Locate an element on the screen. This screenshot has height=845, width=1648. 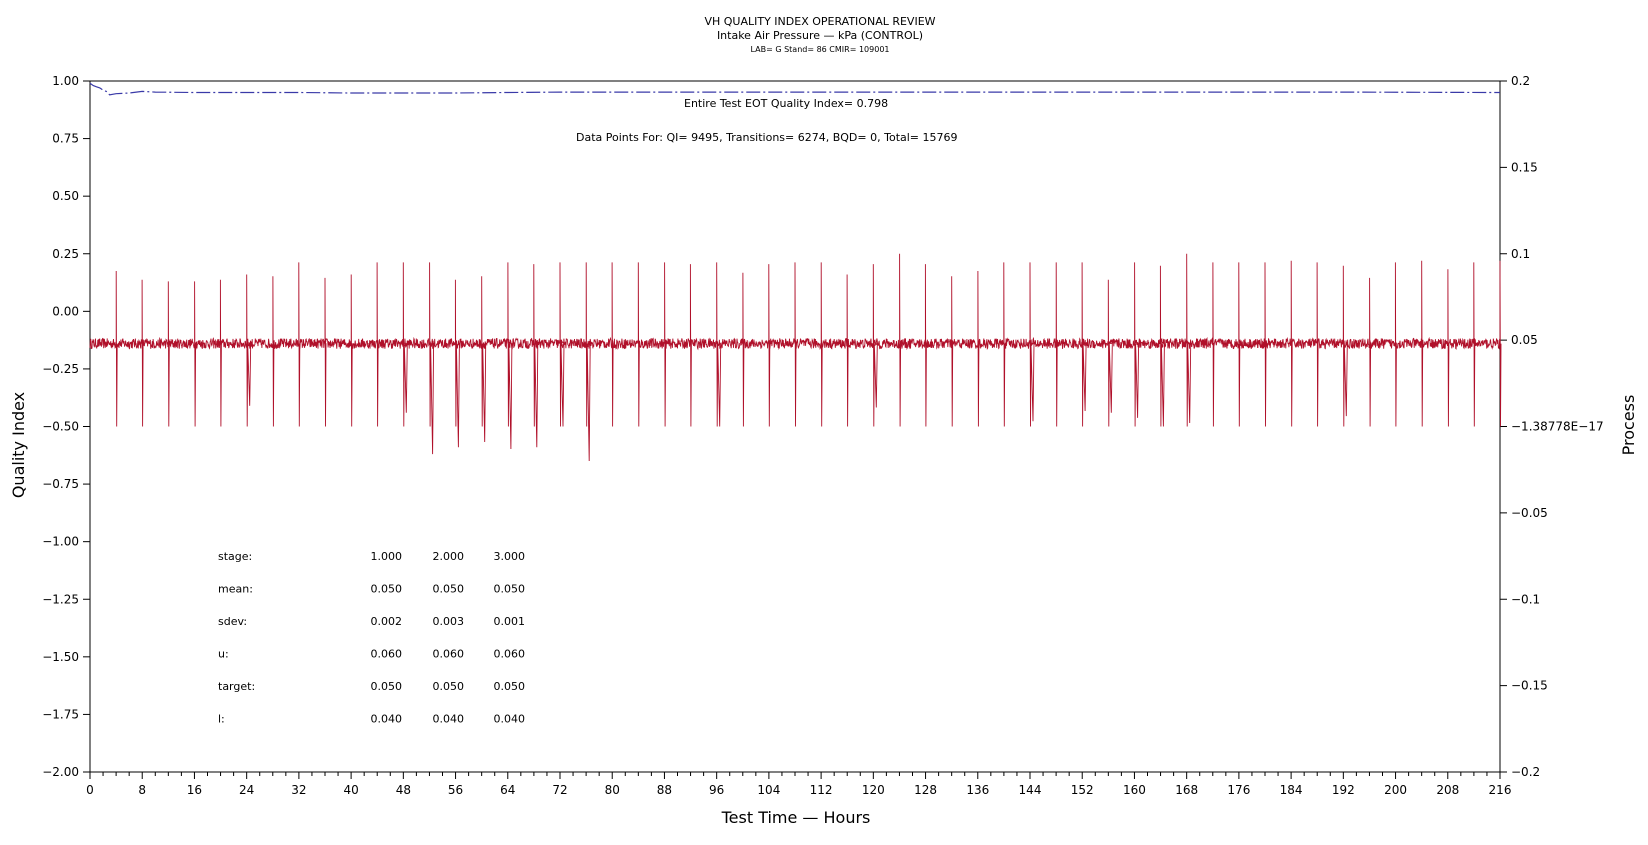
stats-value: 0.003 is located at coordinates (449, 621).